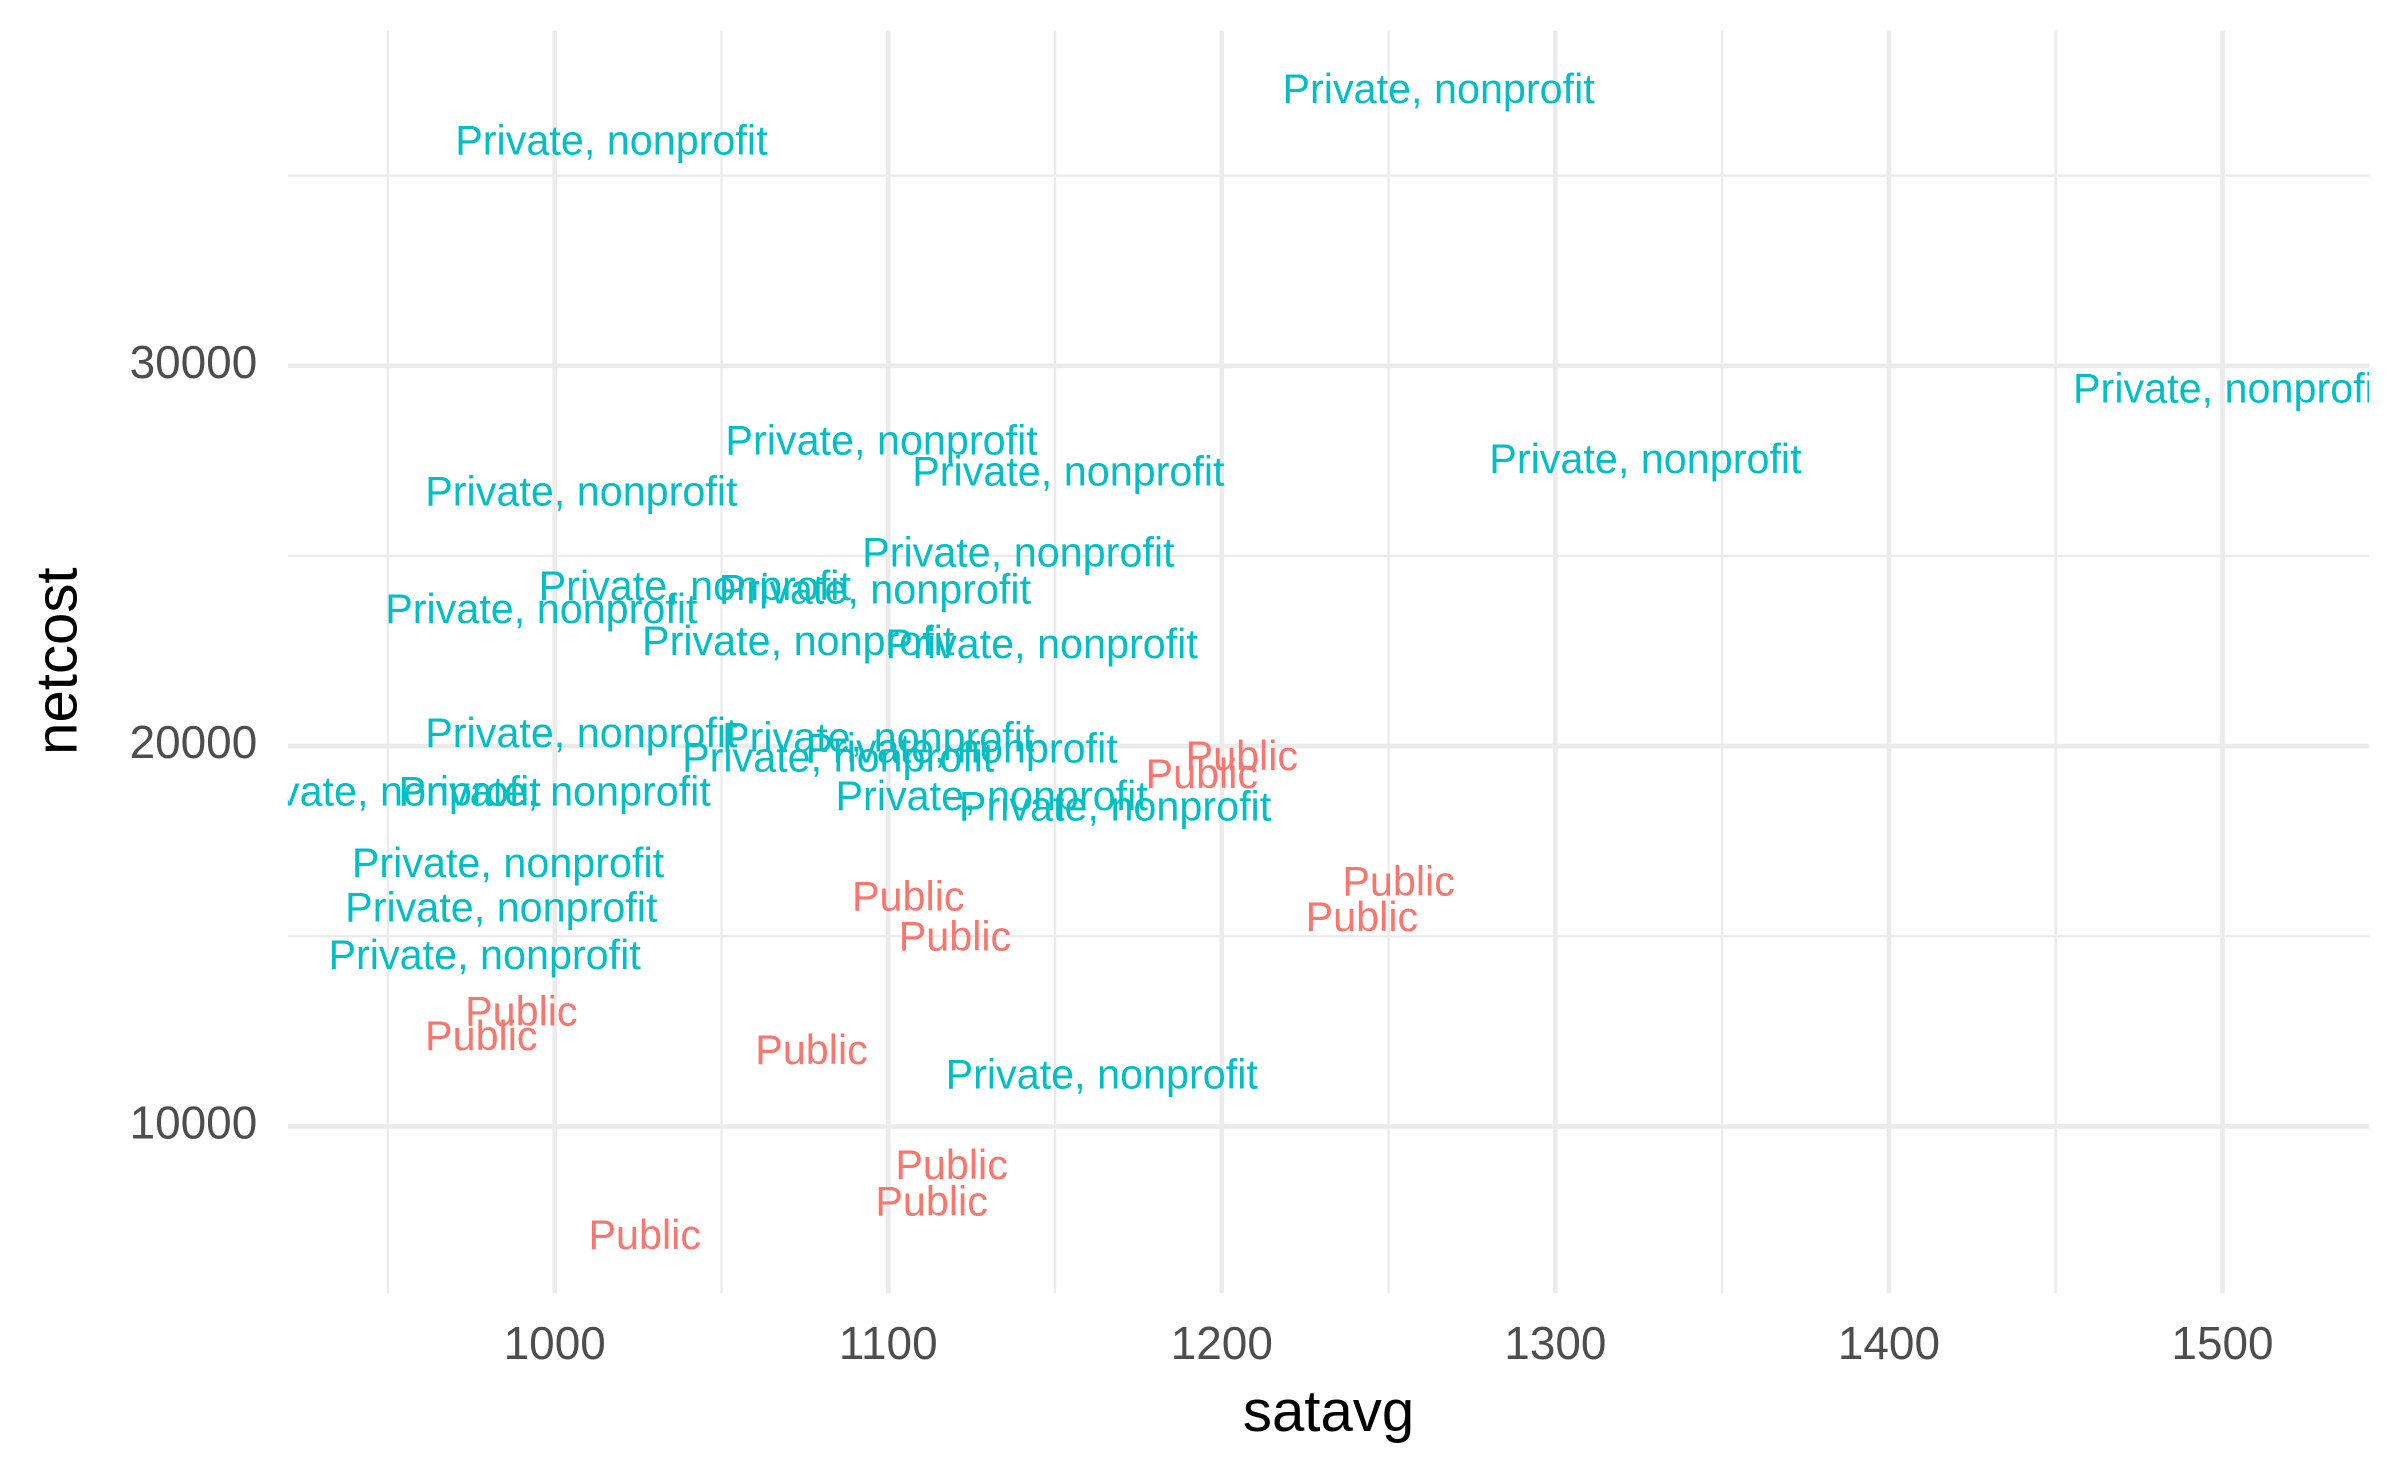 This screenshot has width=2400, height=1483. What do you see at coordinates (888, 1343) in the screenshot?
I see `x-tick-label: 1100` at bounding box center [888, 1343].